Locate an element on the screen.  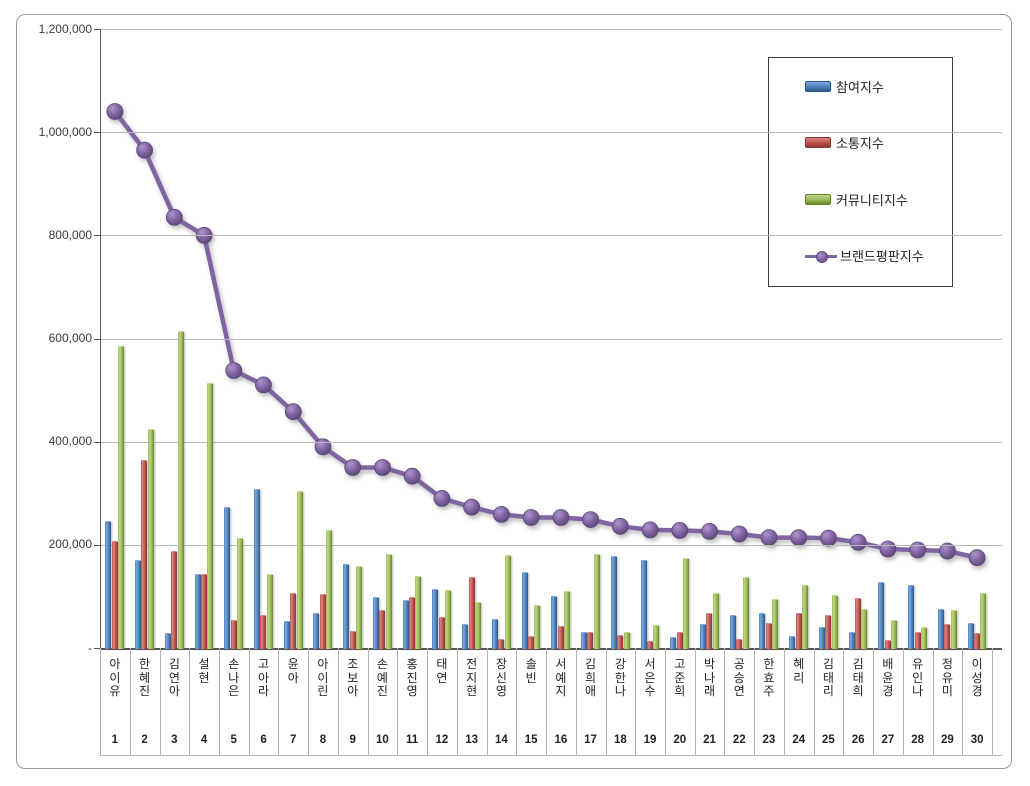
category-cell: 서 은 수 19 is located at coordinates (650, 701).